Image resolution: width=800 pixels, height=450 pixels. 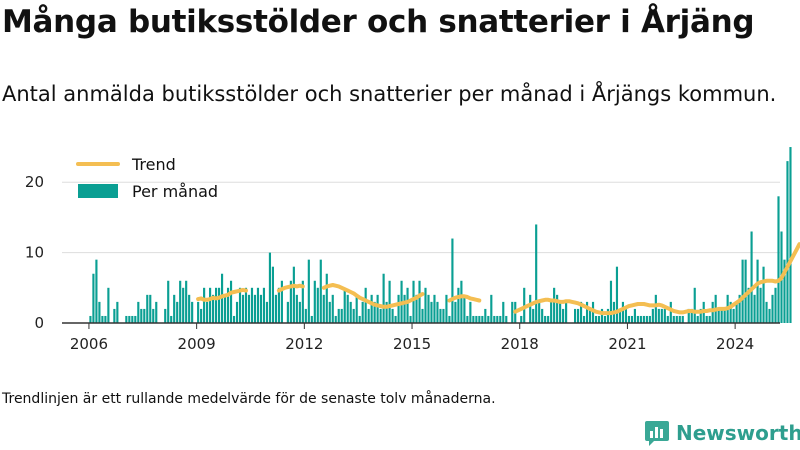 I want to click on x-tick-label: 2012, so click(x=304, y=344).